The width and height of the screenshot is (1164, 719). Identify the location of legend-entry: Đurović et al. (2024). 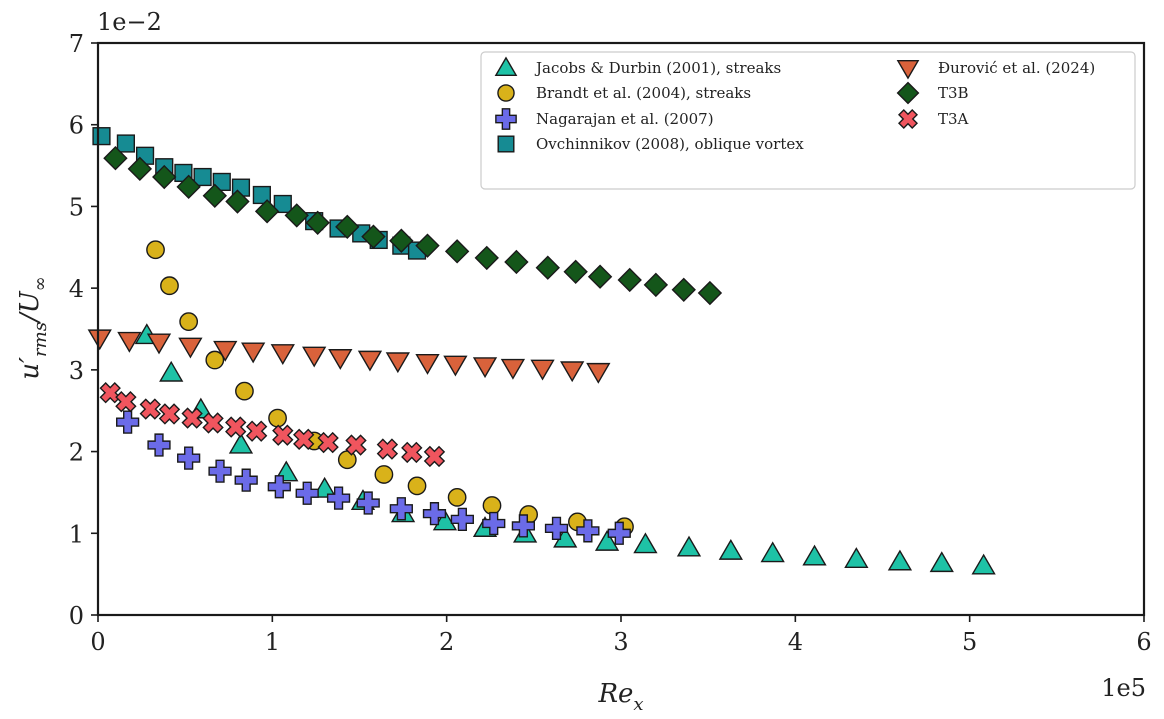
(995, 69).